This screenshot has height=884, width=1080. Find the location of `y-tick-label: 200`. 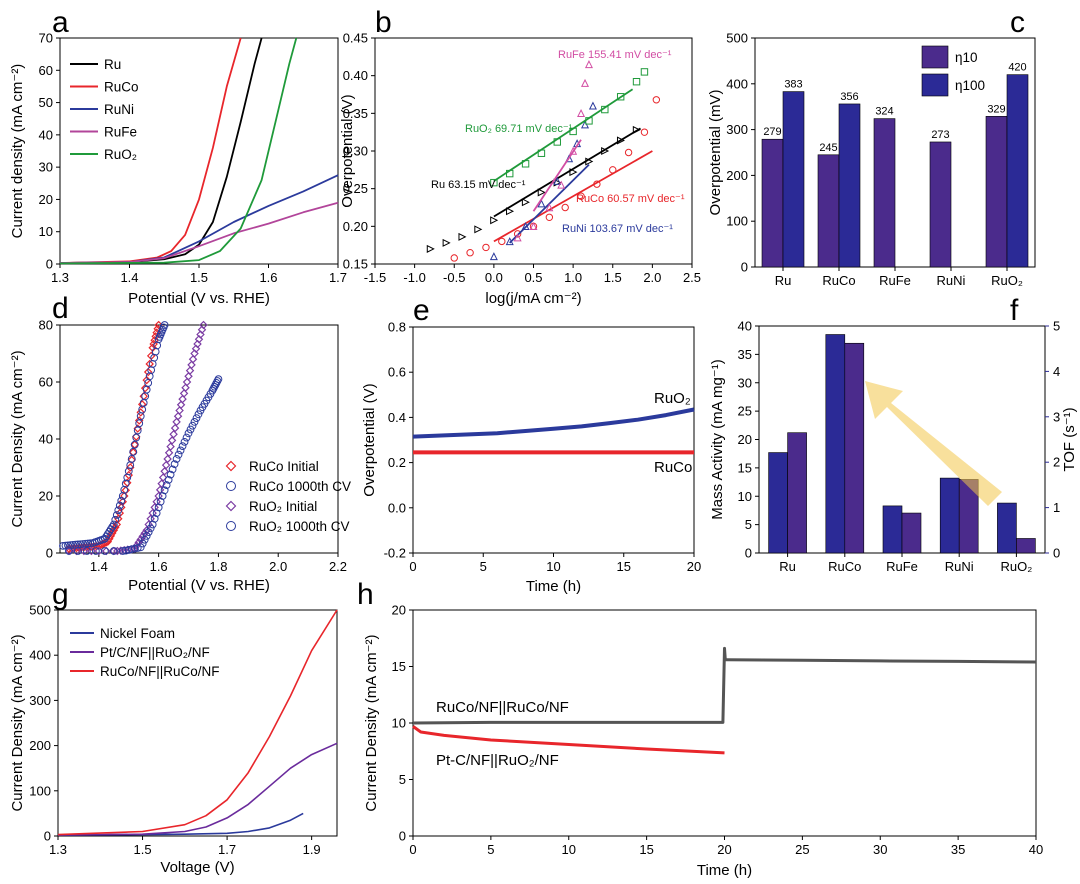

y-tick-label: 200 is located at coordinates (737, 175).